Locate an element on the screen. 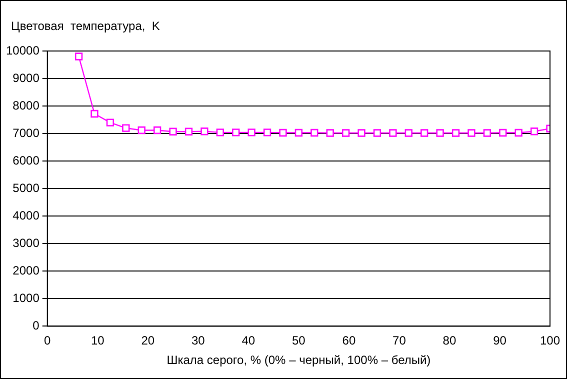 This screenshot has width=567, height=379. x-tick-label: 100 is located at coordinates (550, 341).